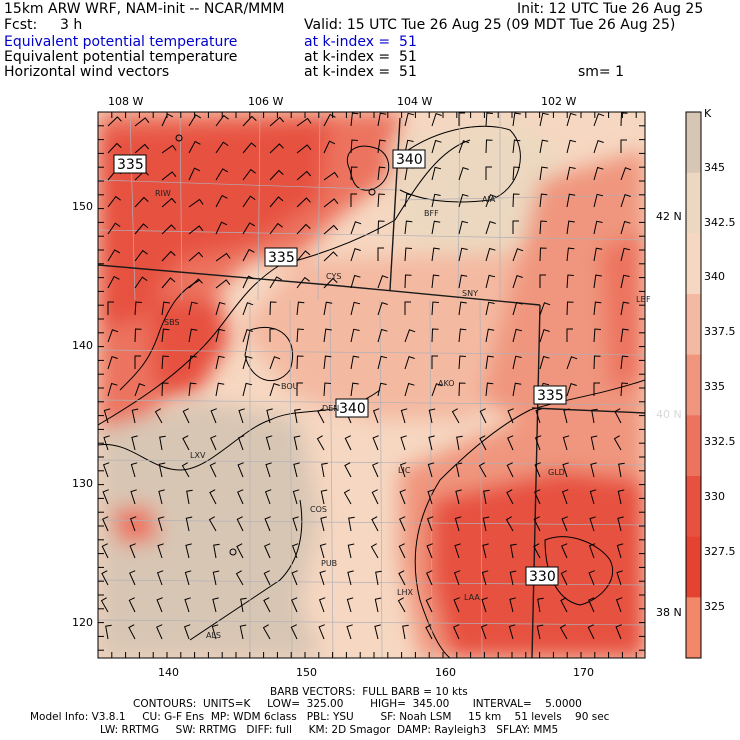  I want to click on station-label: RIW, so click(163, 193).